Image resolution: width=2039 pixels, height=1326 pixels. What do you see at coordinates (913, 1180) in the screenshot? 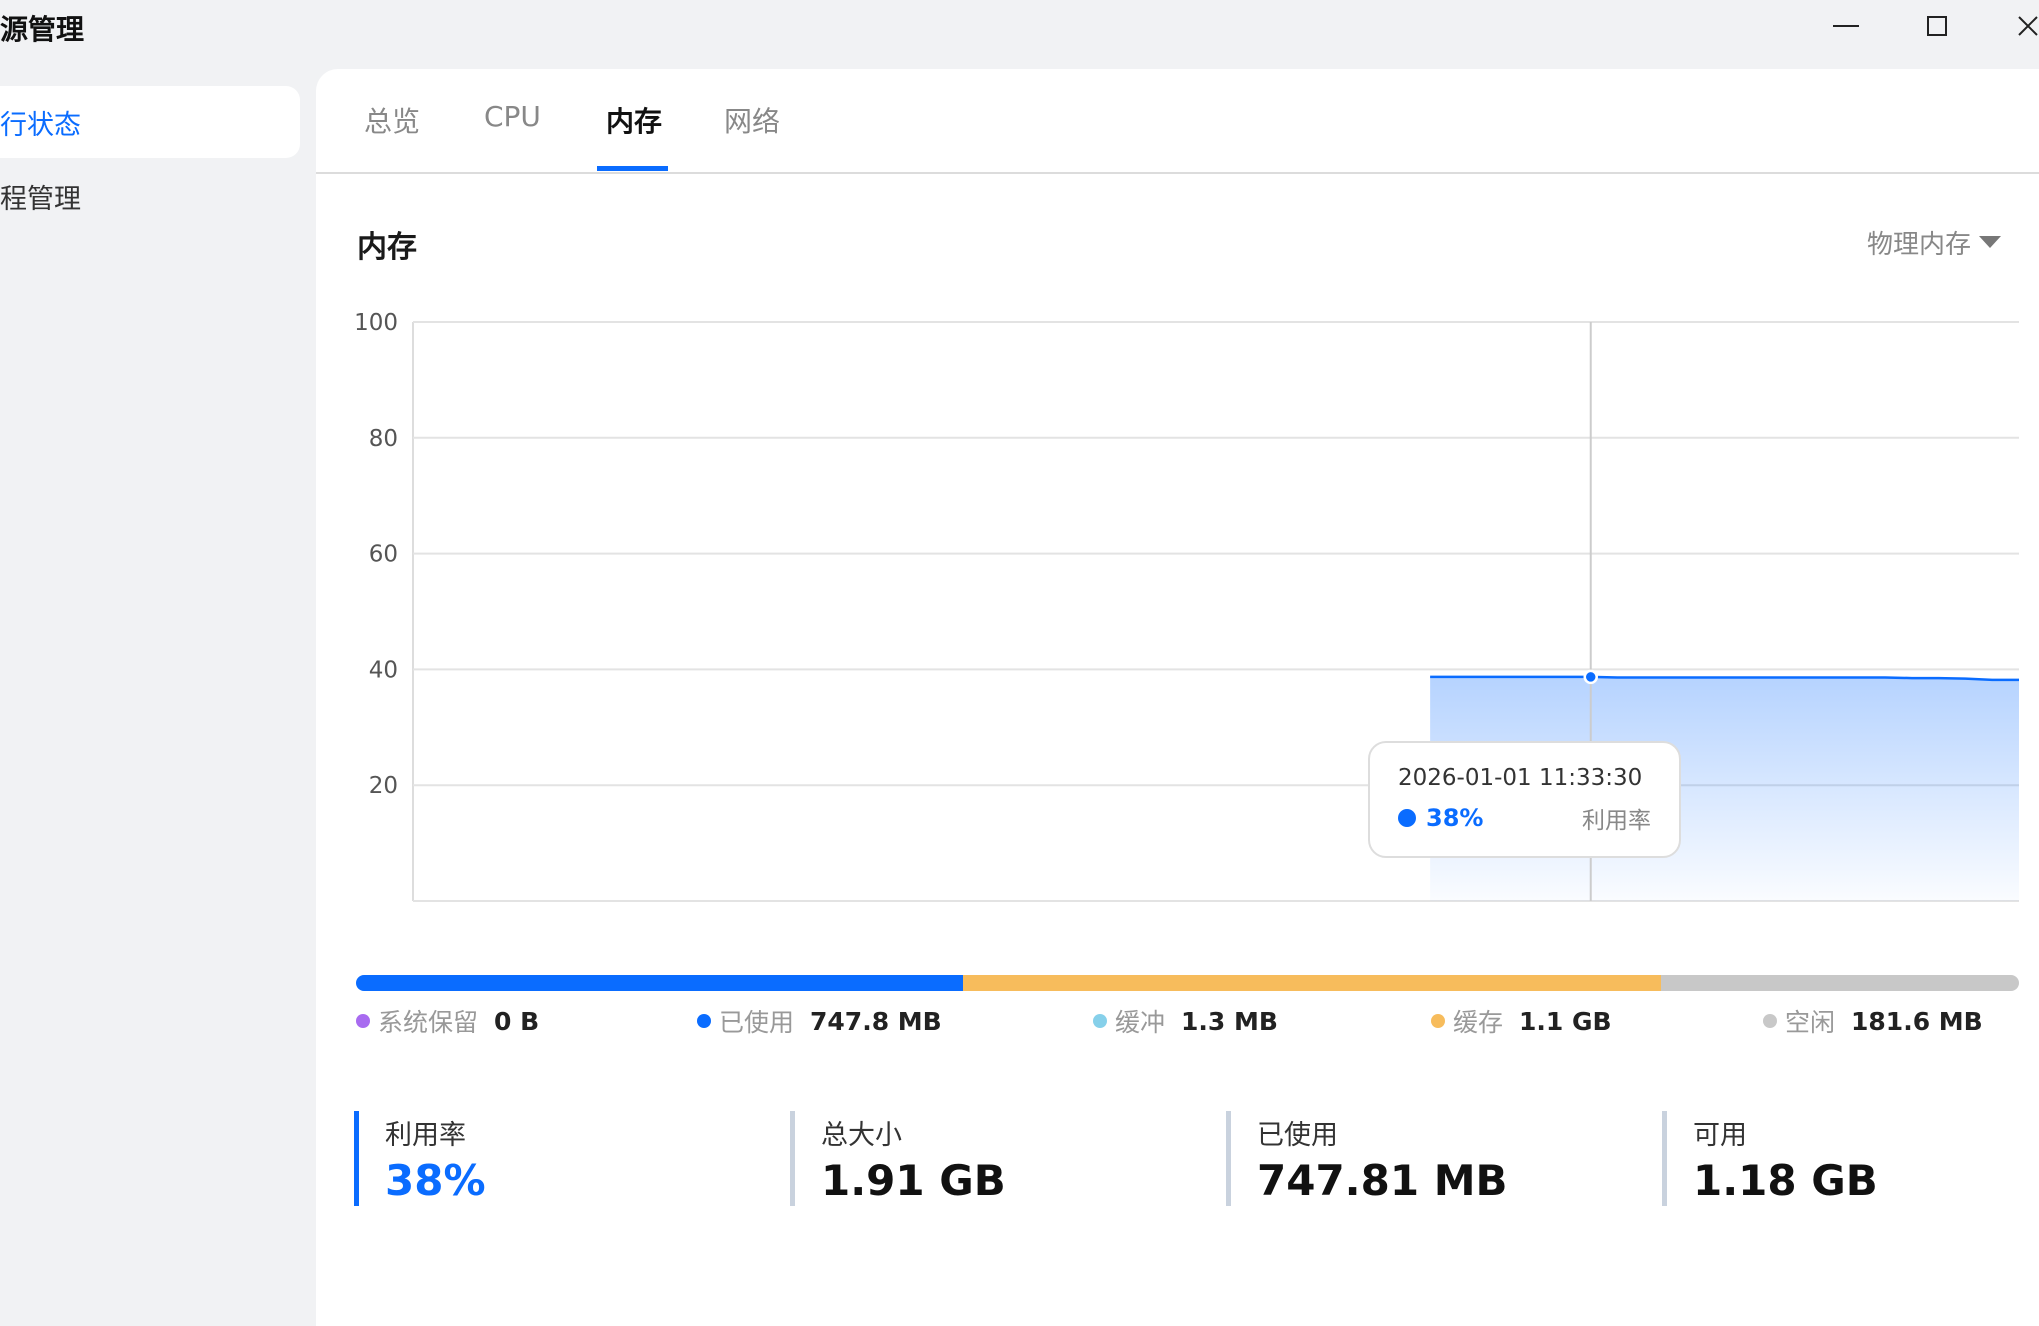
I see `stat-value: 1.91 GB` at bounding box center [913, 1180].